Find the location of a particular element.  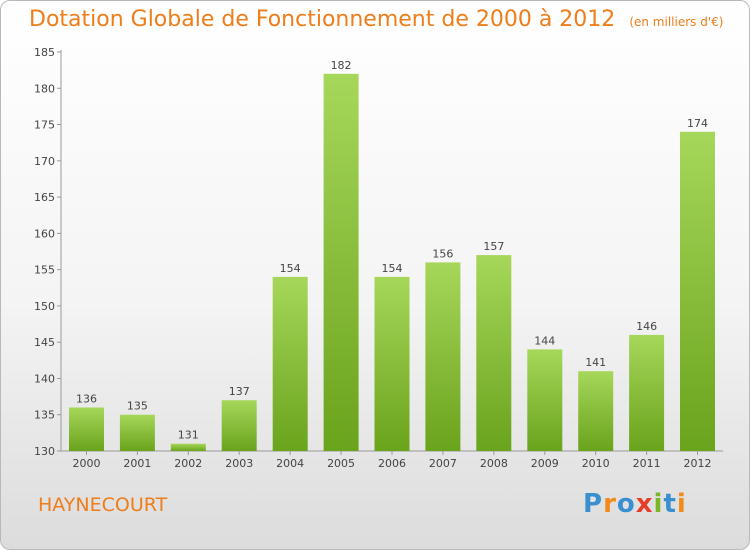

x-tick-label: 2011 is located at coordinates (647, 463).